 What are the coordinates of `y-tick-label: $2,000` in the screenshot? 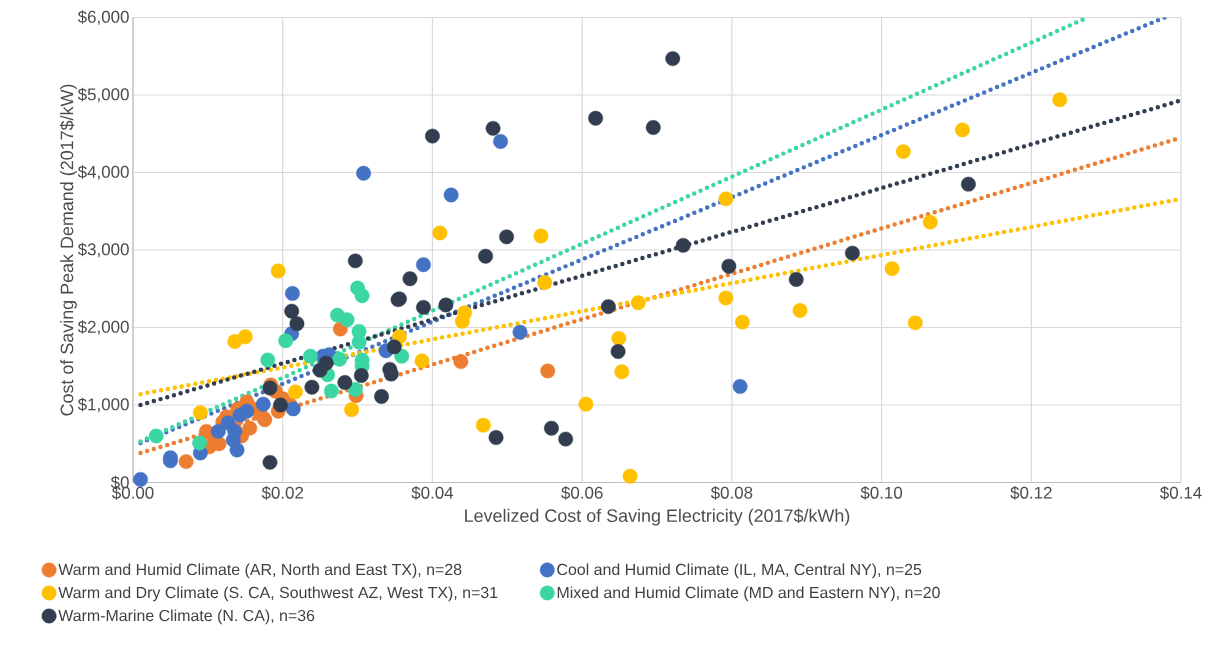 It's located at (103, 327).